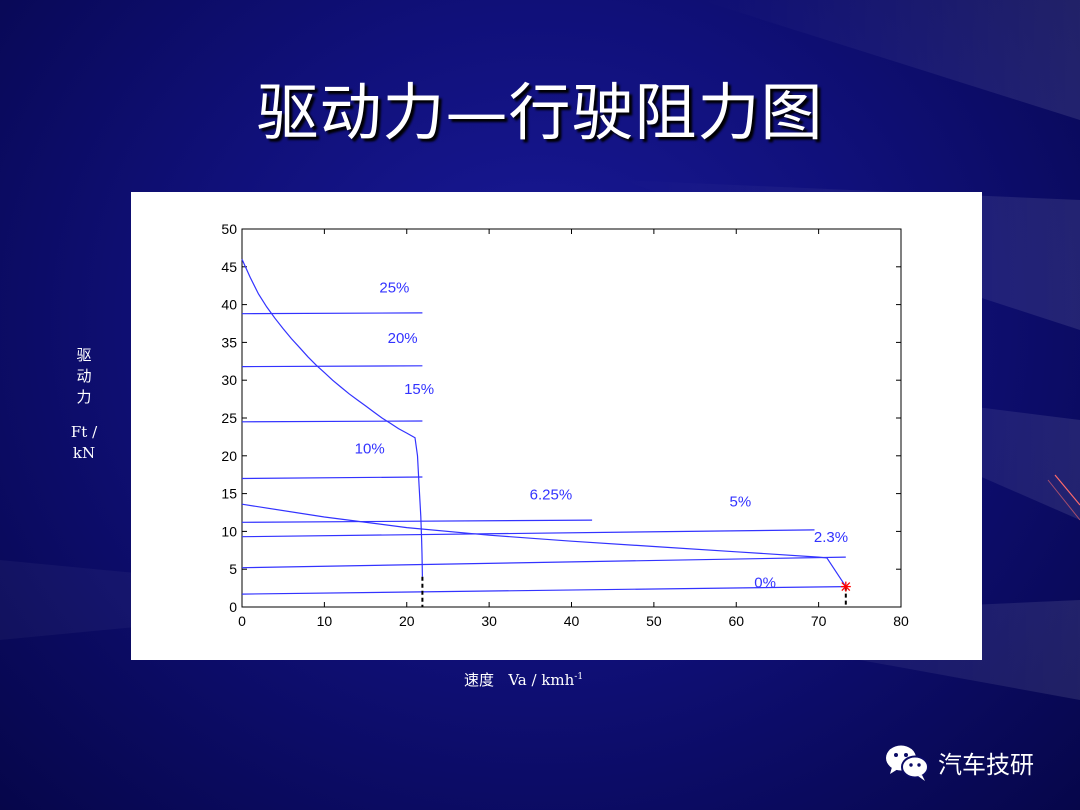 The width and height of the screenshot is (1080, 810). I want to click on y-axis-label: 驱 动 力 Ft / kN, so click(84, 404).